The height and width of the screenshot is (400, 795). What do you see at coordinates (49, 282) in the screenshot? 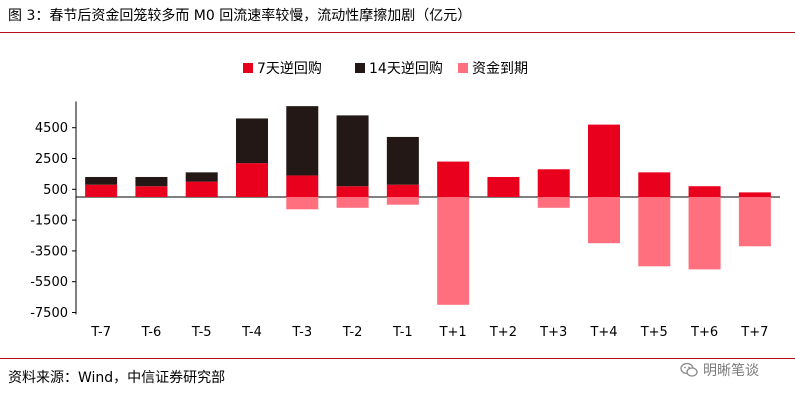
I see `y-tick-label: -5500` at bounding box center [49, 282].